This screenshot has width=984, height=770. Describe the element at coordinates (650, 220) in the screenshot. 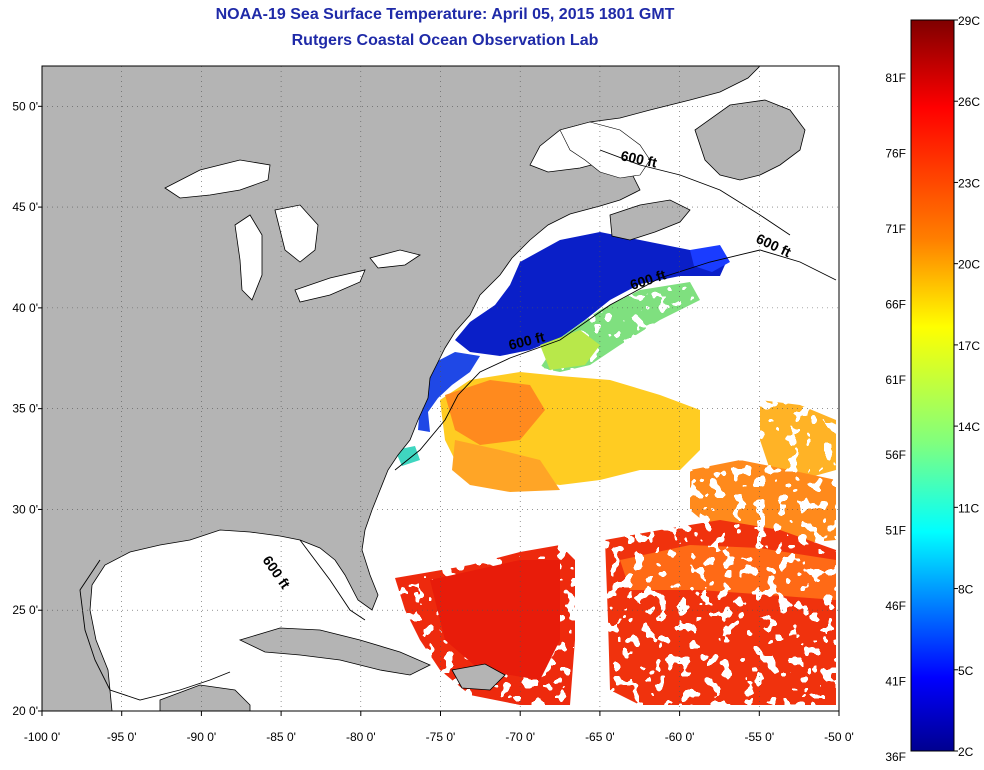

I see `nova-scotia` at that location.